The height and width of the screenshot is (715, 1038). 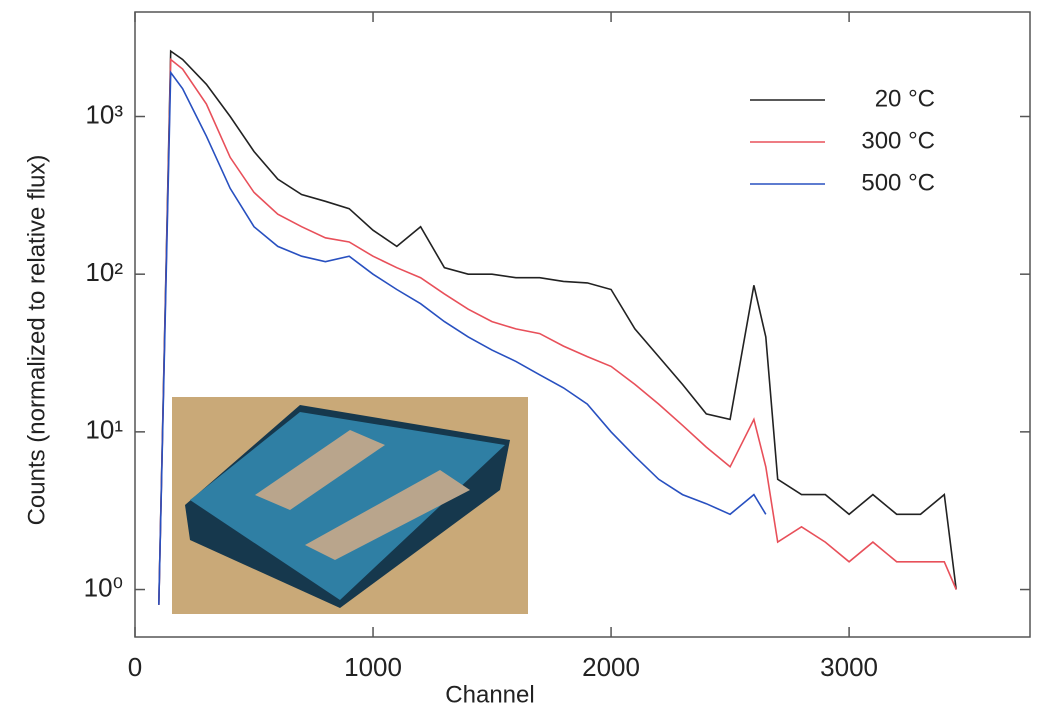 I want to click on inset-photo, so click(x=350, y=505).